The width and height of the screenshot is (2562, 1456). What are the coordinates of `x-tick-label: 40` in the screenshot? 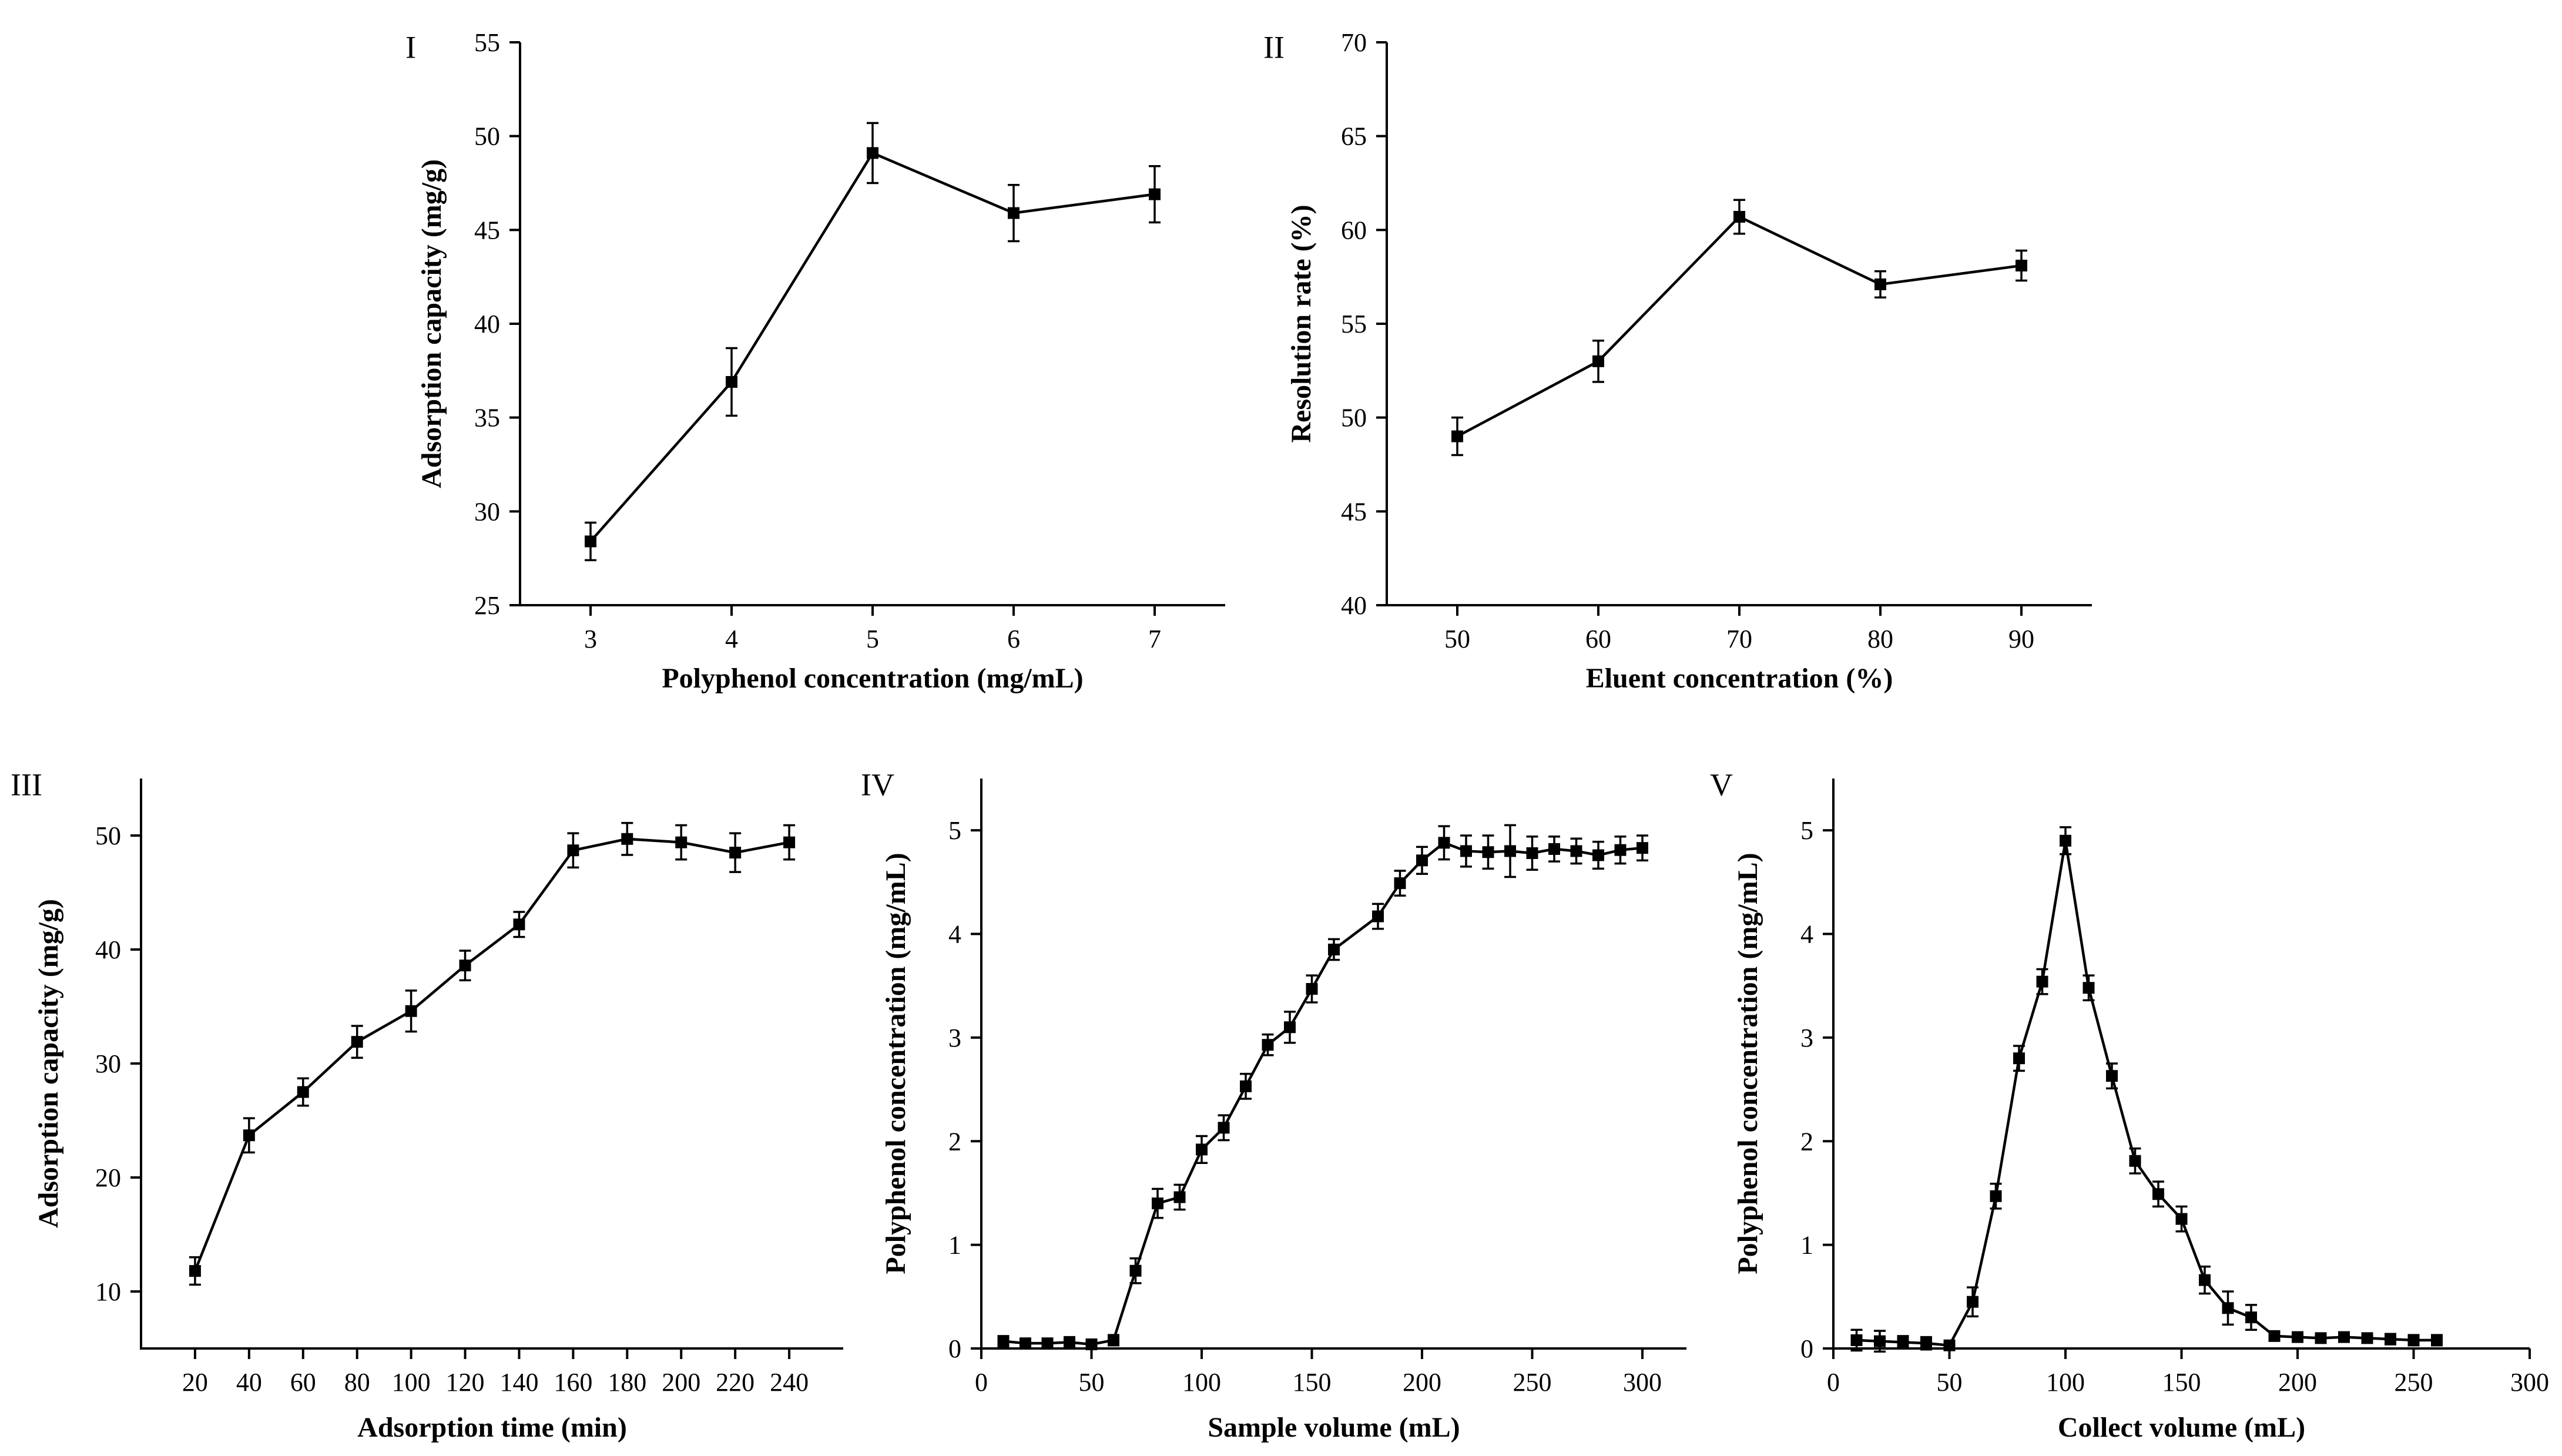 It's located at (249, 1382).